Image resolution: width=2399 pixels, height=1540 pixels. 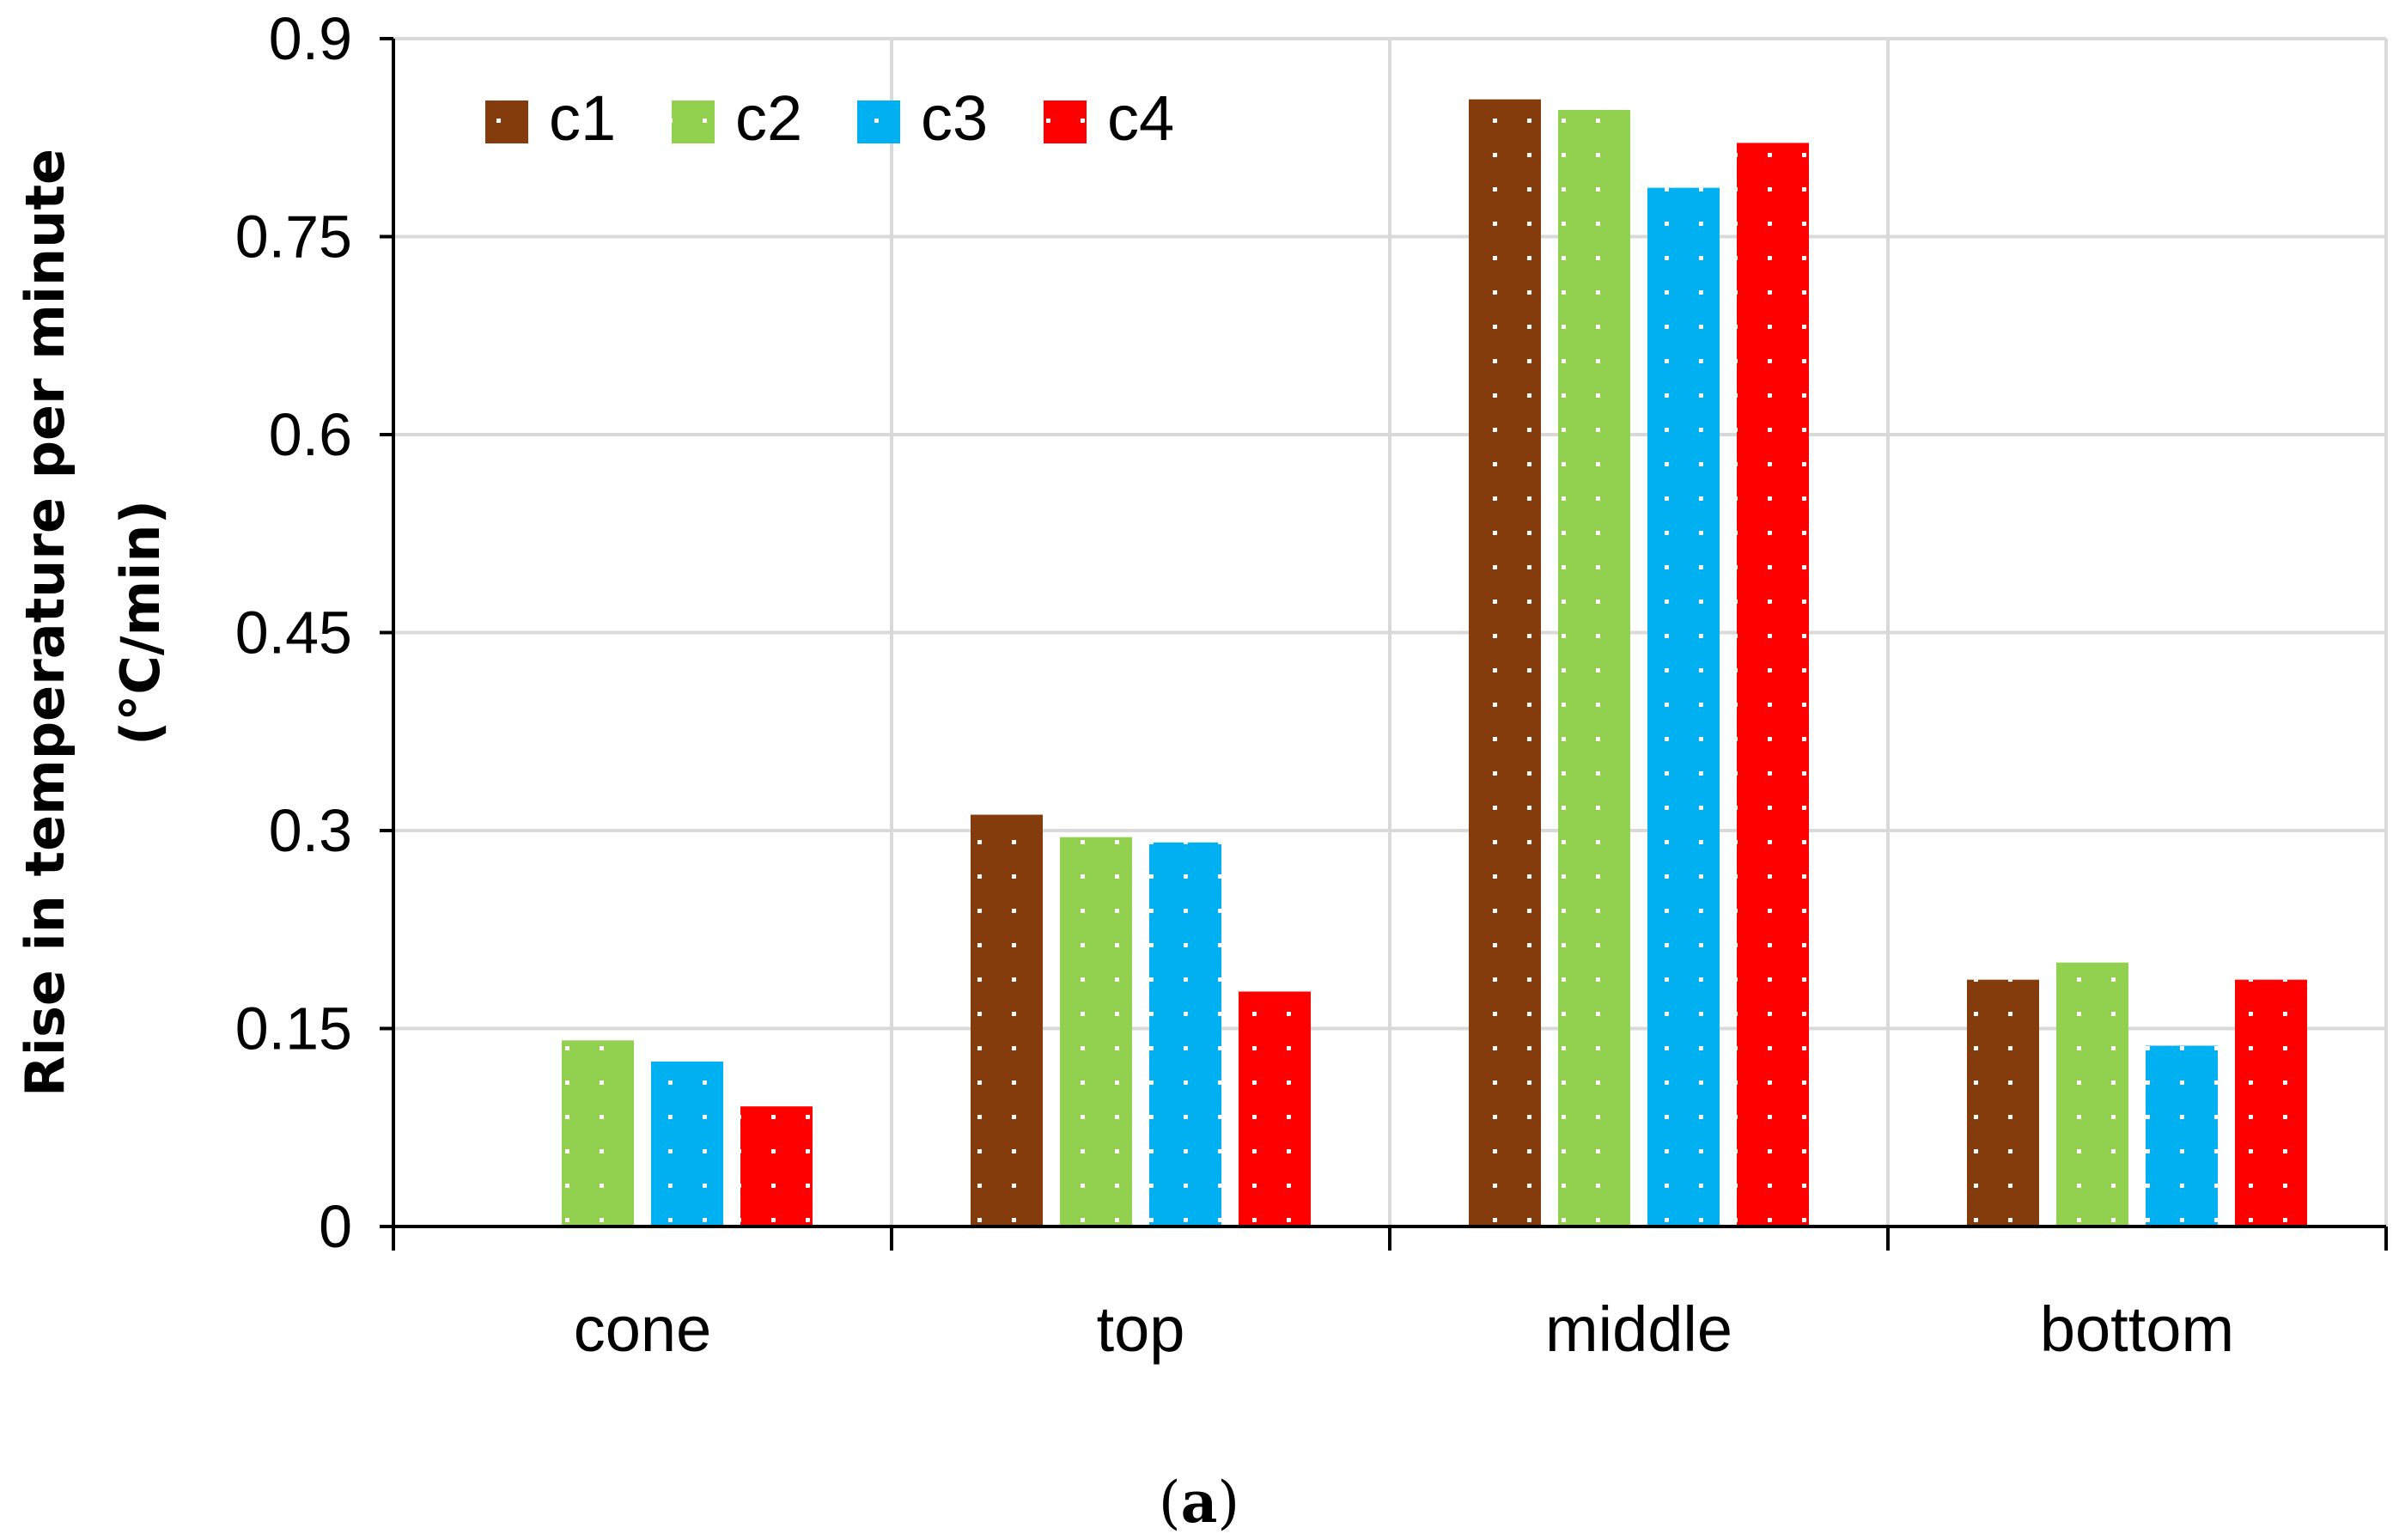 What do you see at coordinates (582, 118) in the screenshot?
I see `legend-label-c1: c1` at bounding box center [582, 118].